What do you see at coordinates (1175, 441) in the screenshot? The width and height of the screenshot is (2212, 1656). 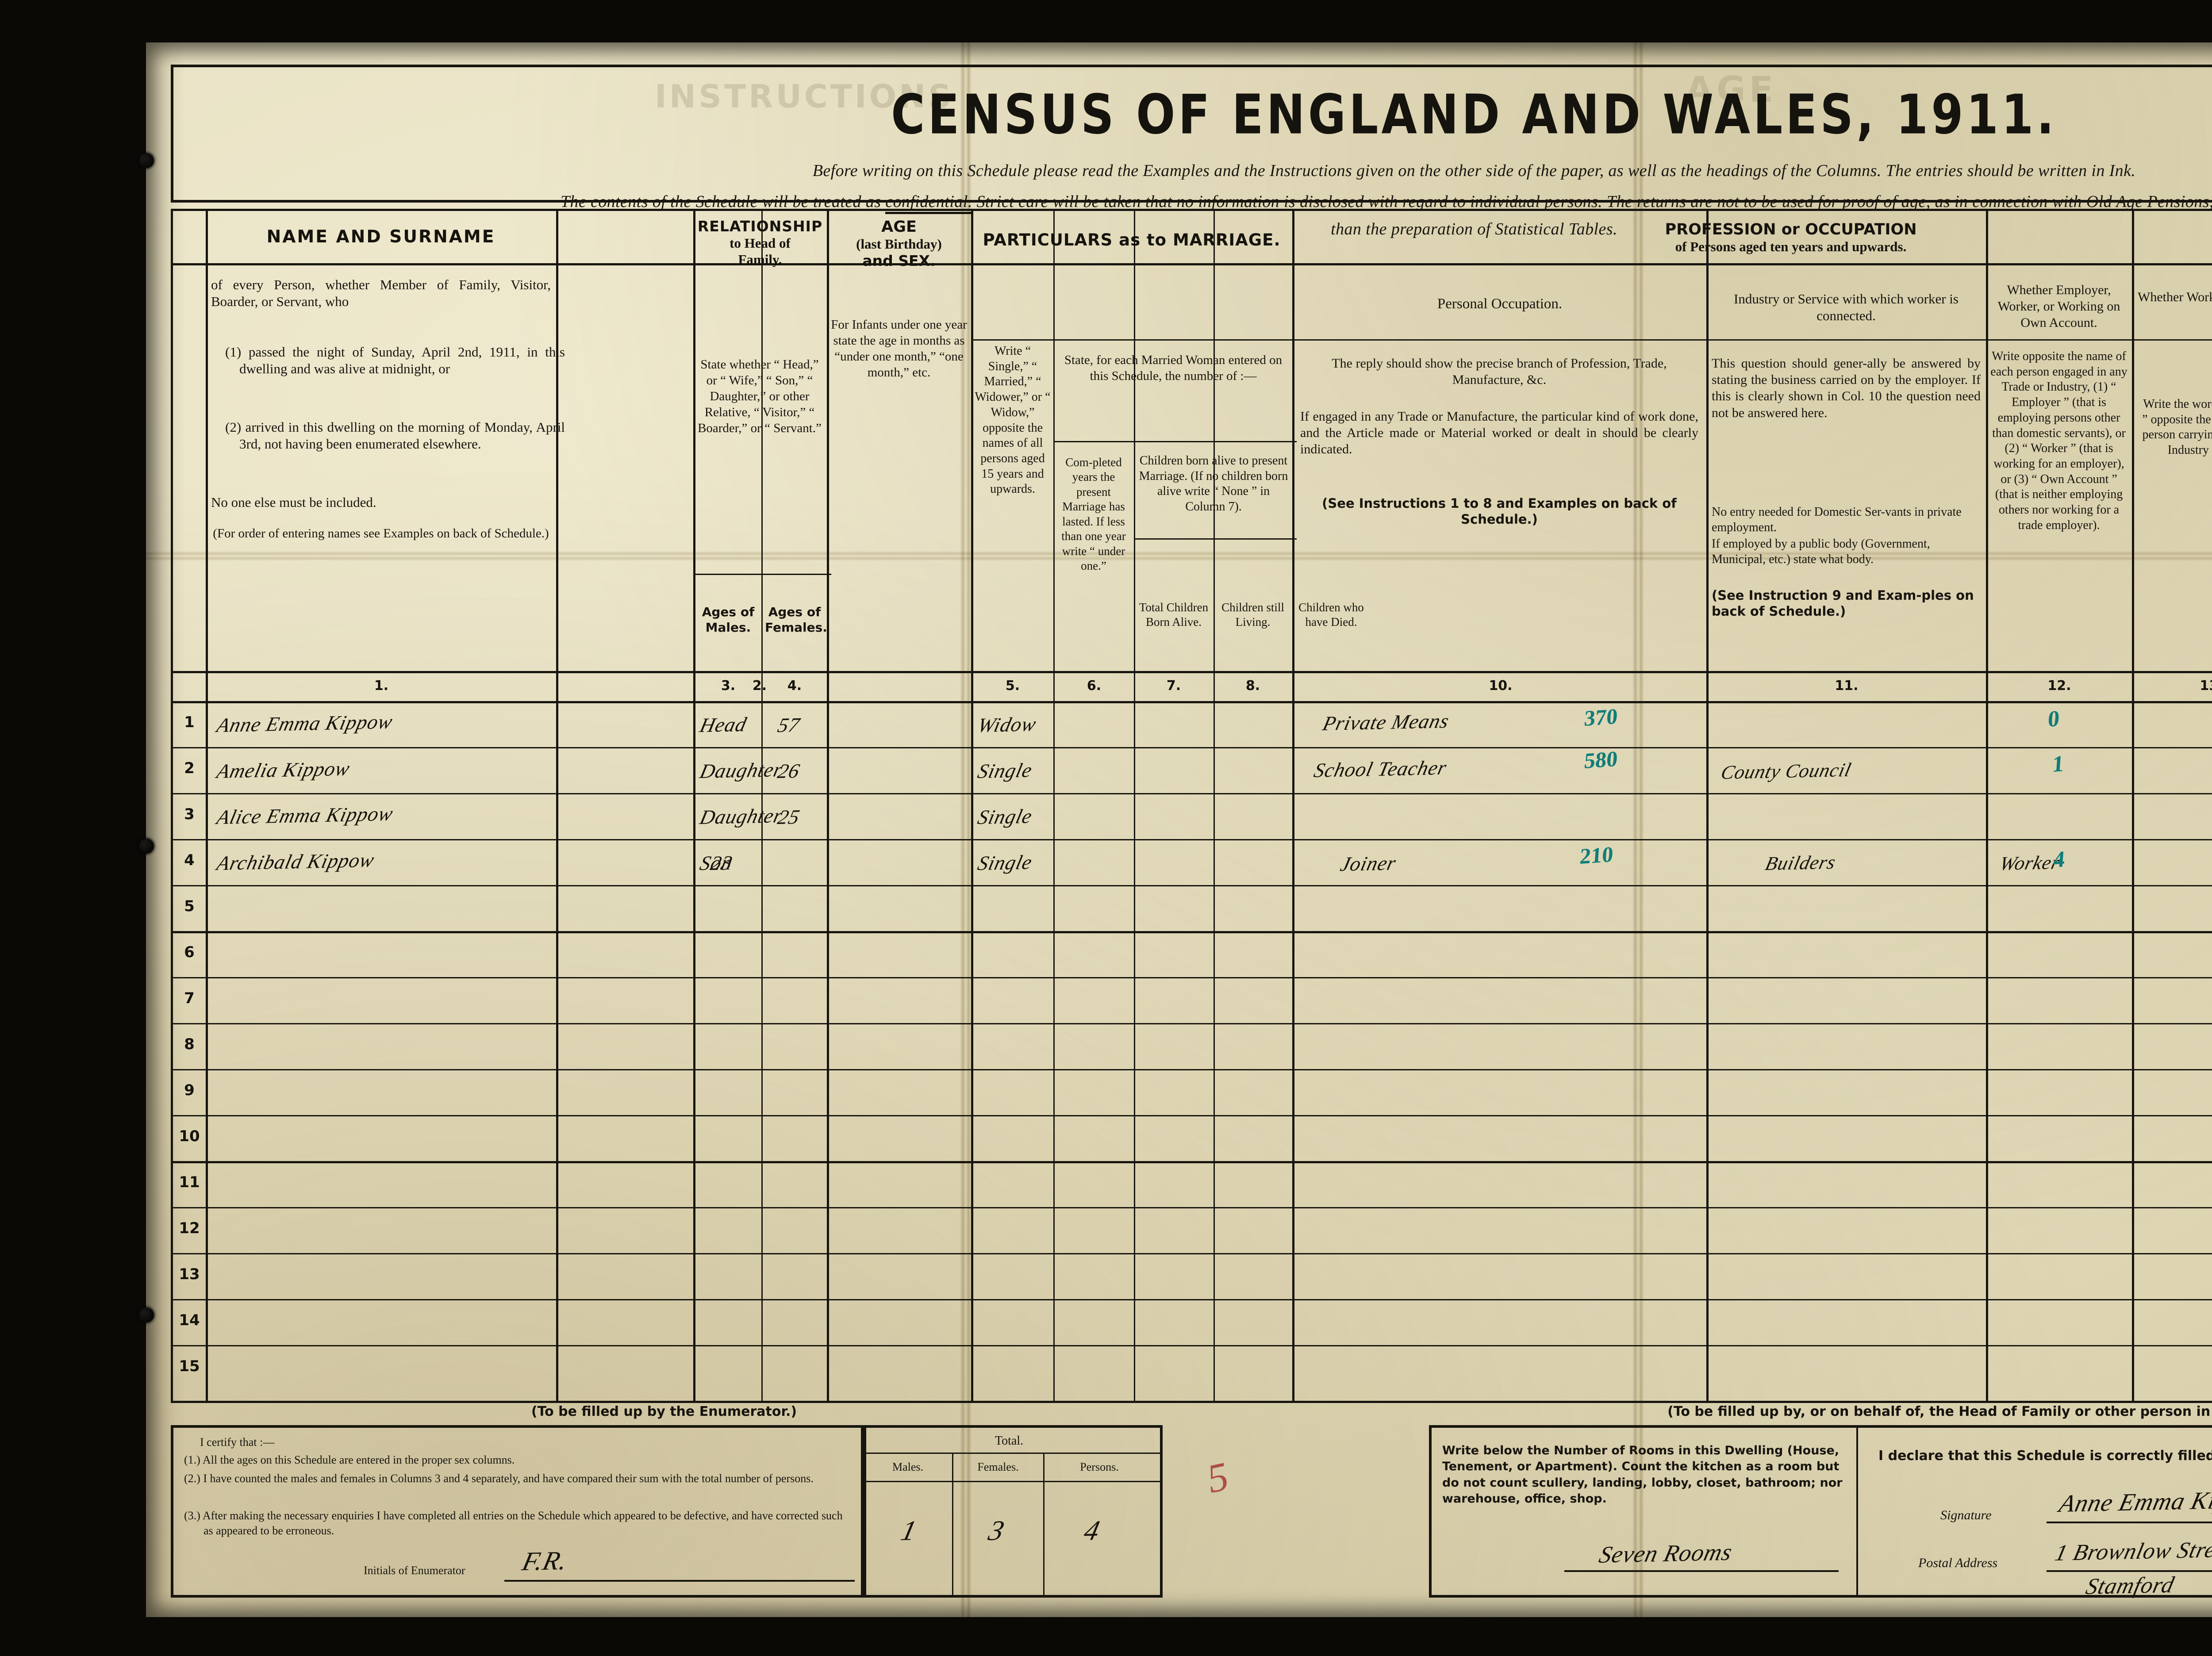 I see `rule-h-children-head` at bounding box center [1175, 441].